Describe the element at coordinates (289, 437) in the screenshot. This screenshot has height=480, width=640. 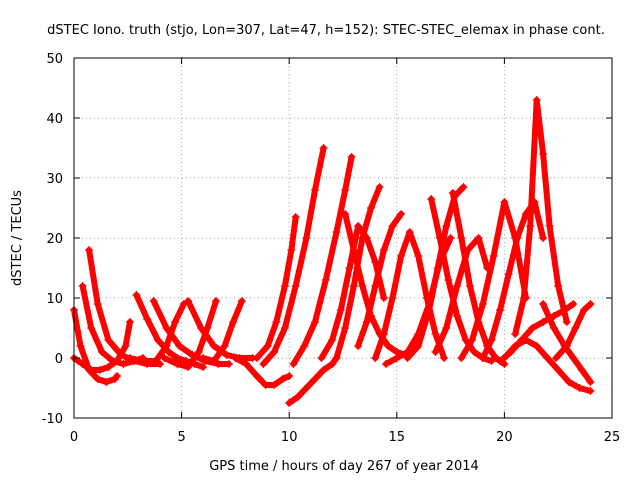
I see `x-tick-label: 10` at that location.